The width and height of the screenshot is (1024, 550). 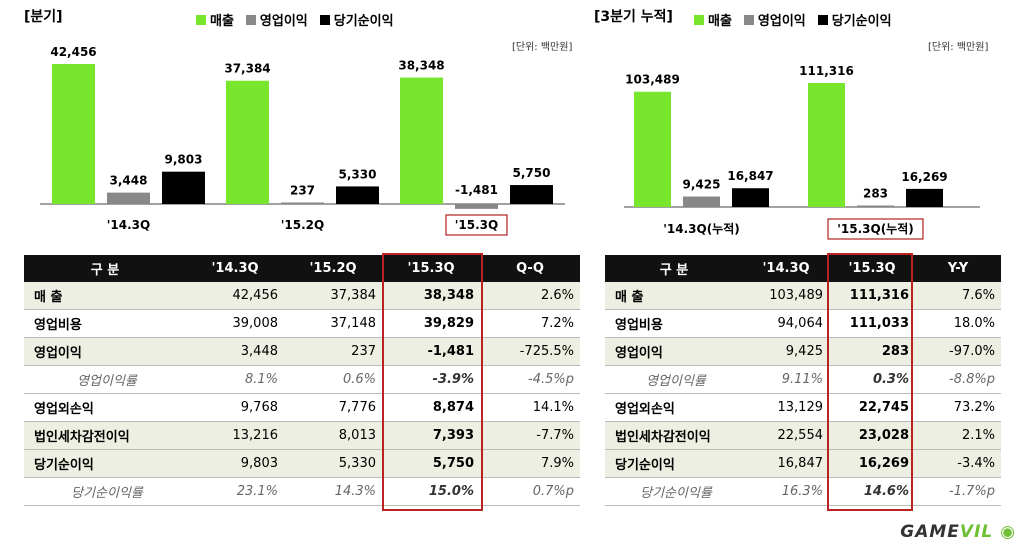 I want to click on bar-value-label: 16,847, so click(x=750, y=176).